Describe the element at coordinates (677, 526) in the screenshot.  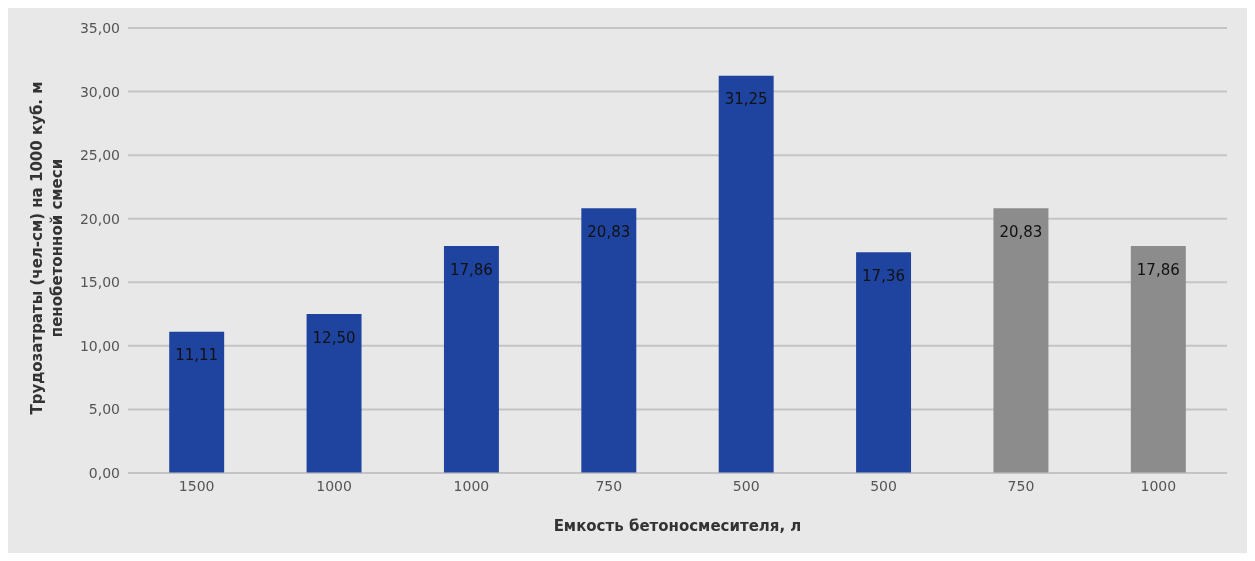
I see `x-axis-title: Емкость бетоносмесителя, л` at that location.